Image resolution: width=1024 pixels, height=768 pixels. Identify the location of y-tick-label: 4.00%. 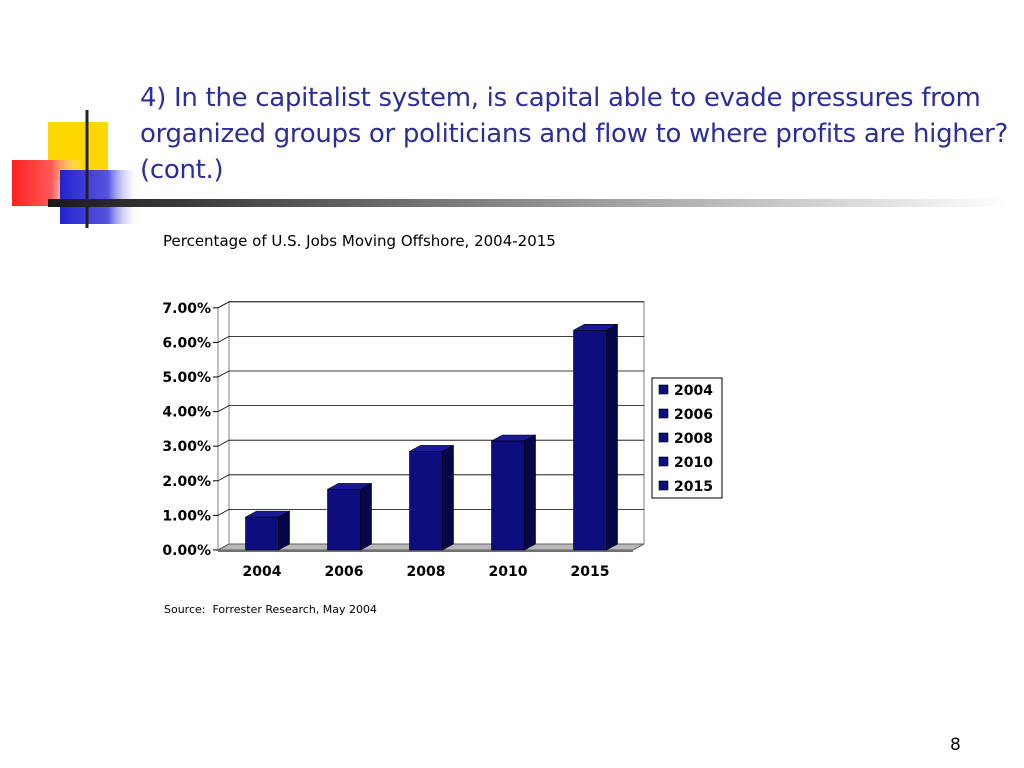
(186, 413).